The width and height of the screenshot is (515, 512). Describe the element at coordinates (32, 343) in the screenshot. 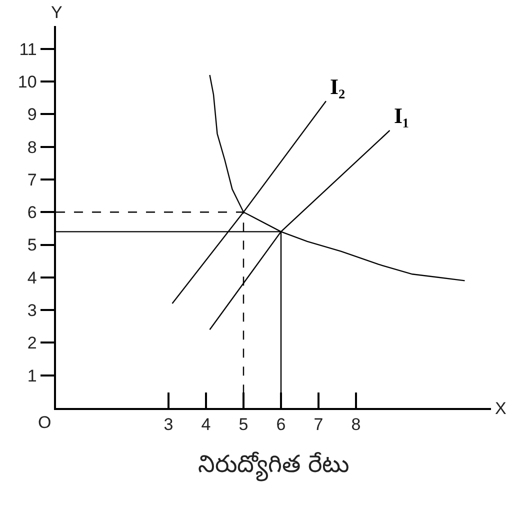

I see `y-tick-label: 2` at that location.